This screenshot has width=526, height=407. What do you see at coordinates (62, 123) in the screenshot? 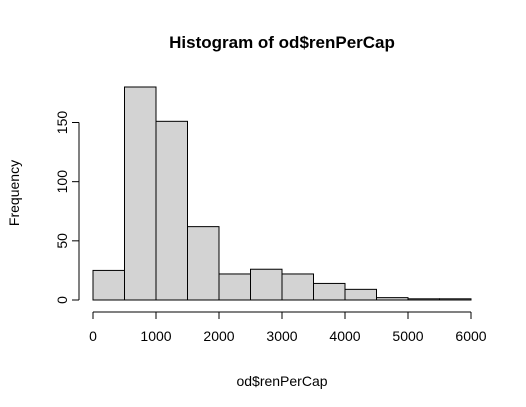
I see `y-tick-label: 150` at bounding box center [62, 123].